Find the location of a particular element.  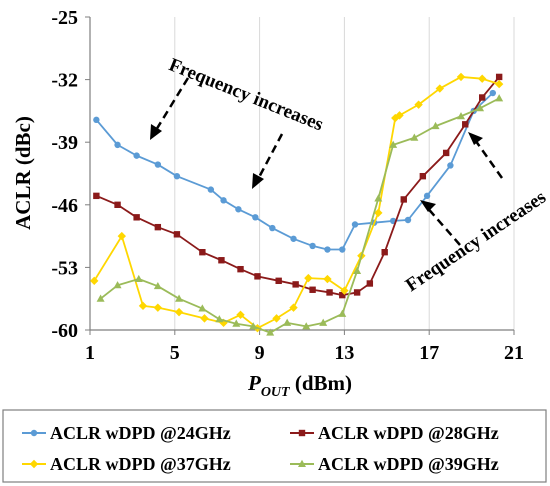

legend-entry-4: ACLR wDPD @39GHz is located at coordinates (394, 464).